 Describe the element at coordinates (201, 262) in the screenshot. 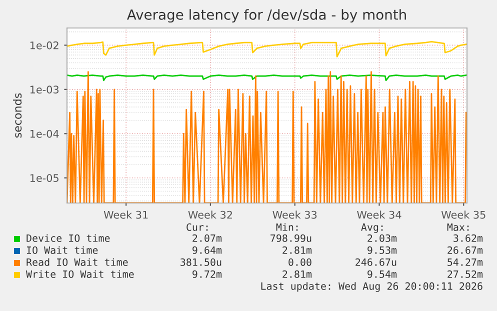

I see `text: 381.50u` at that location.